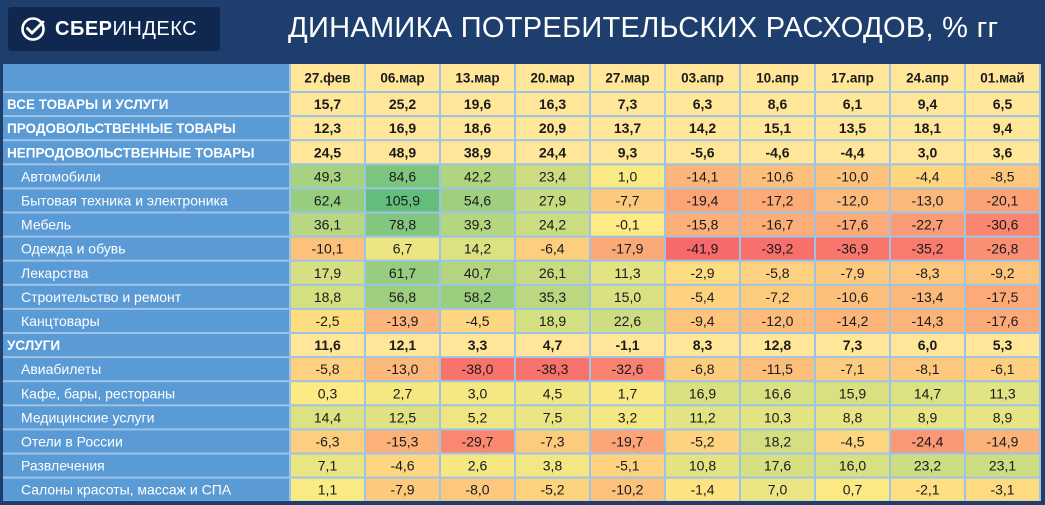  I want to click on data-label: 18,2, so click(777, 441).